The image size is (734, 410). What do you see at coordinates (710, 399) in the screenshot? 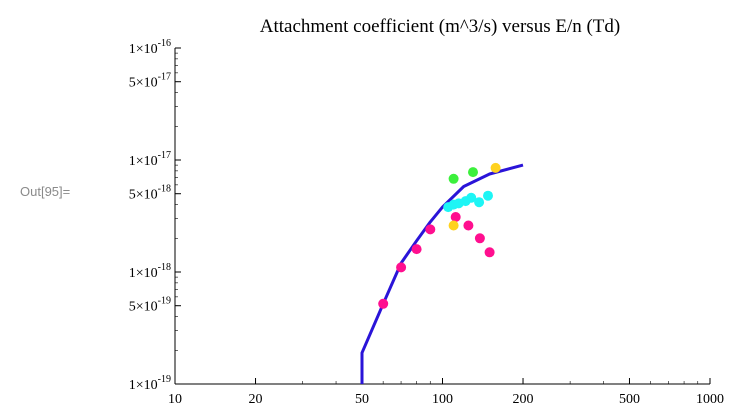
I see `x-tick-label: 1000` at bounding box center [710, 399].